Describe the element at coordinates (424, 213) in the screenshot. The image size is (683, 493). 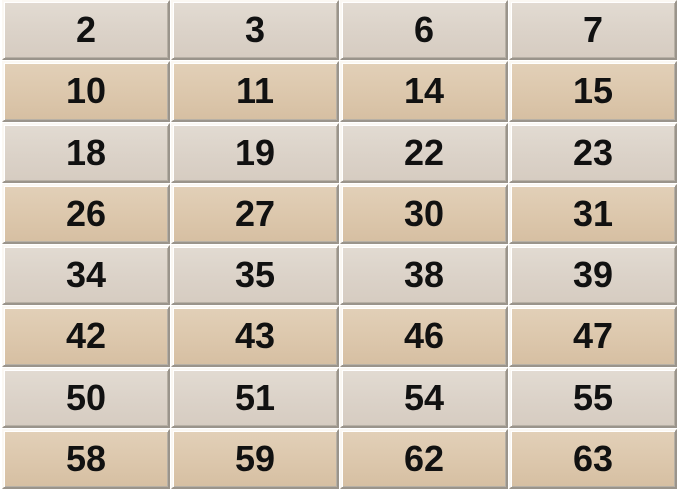
I see `grid-cell: 30` at that location.